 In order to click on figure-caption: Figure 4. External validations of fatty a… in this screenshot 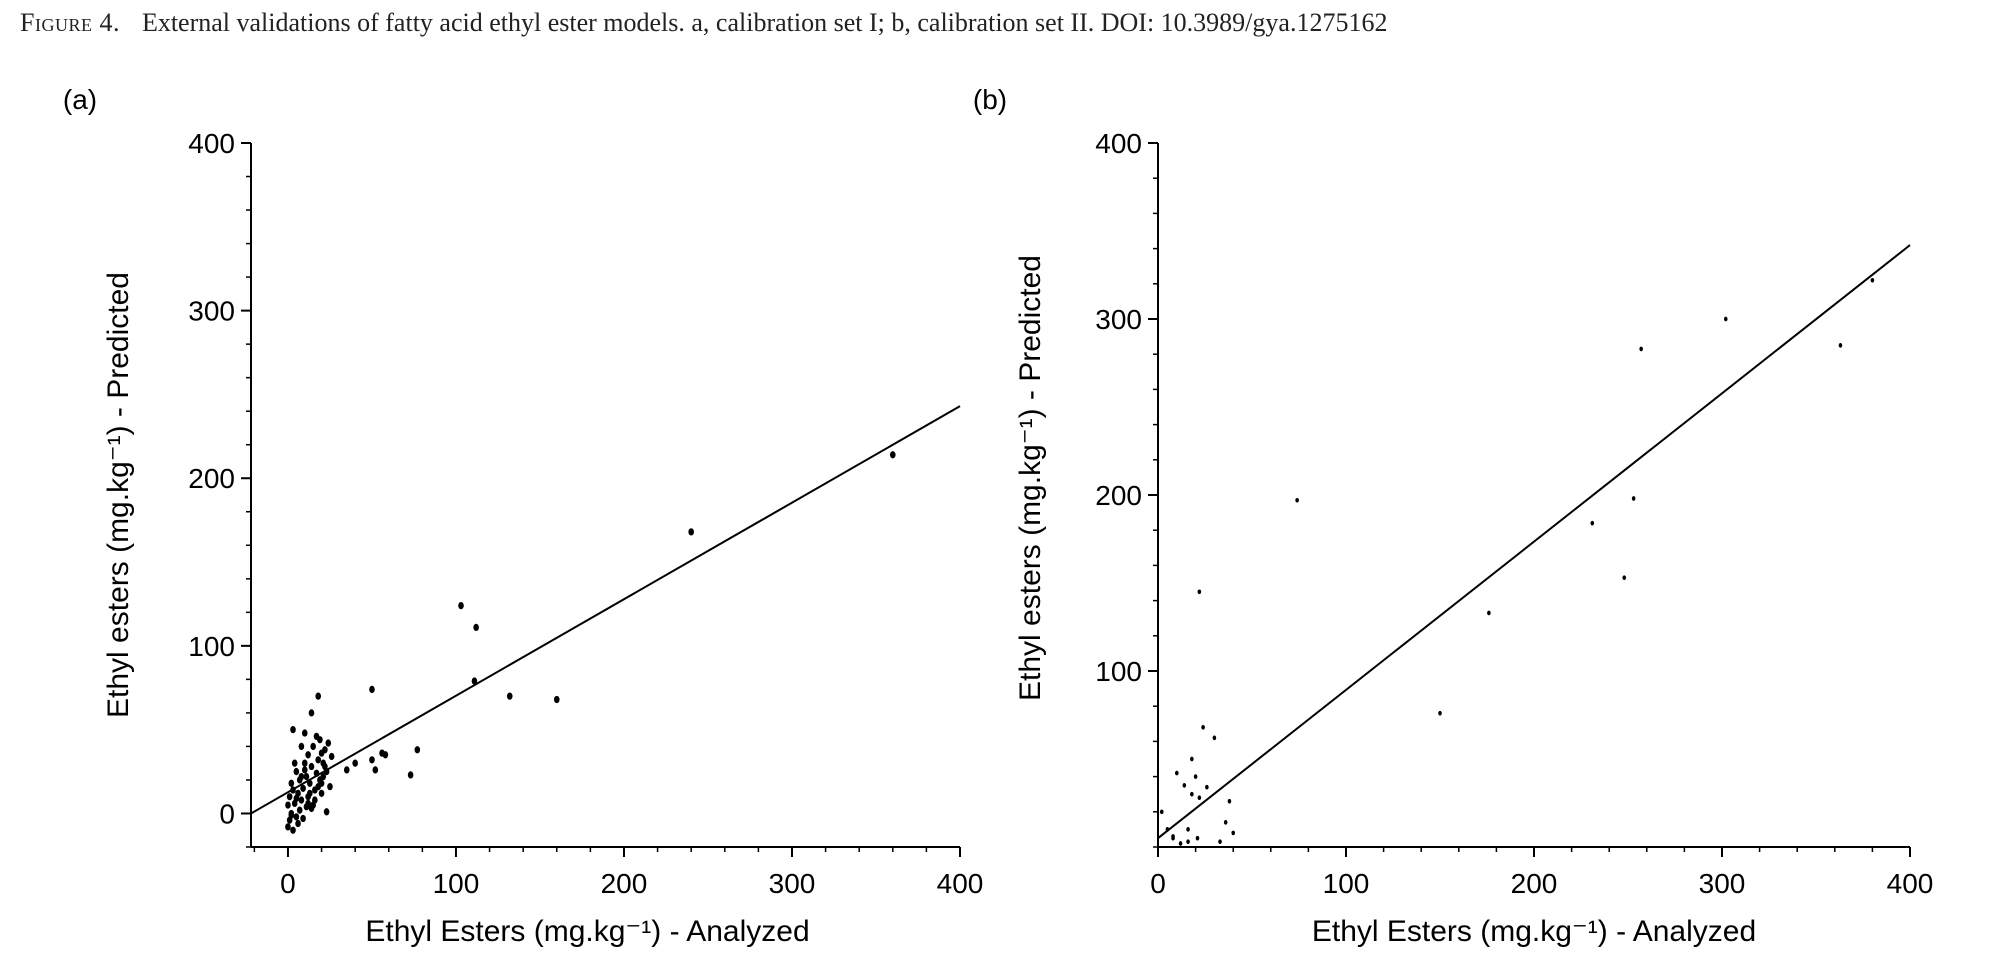, I will do `click(1000, 23)`.